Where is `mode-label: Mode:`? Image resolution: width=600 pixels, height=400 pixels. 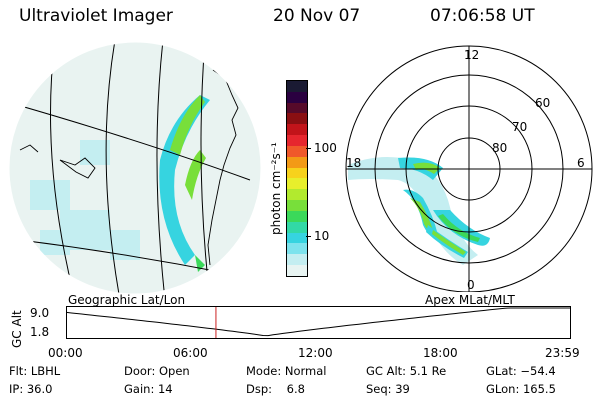
mode-label: Mode: is located at coordinates (264, 371).